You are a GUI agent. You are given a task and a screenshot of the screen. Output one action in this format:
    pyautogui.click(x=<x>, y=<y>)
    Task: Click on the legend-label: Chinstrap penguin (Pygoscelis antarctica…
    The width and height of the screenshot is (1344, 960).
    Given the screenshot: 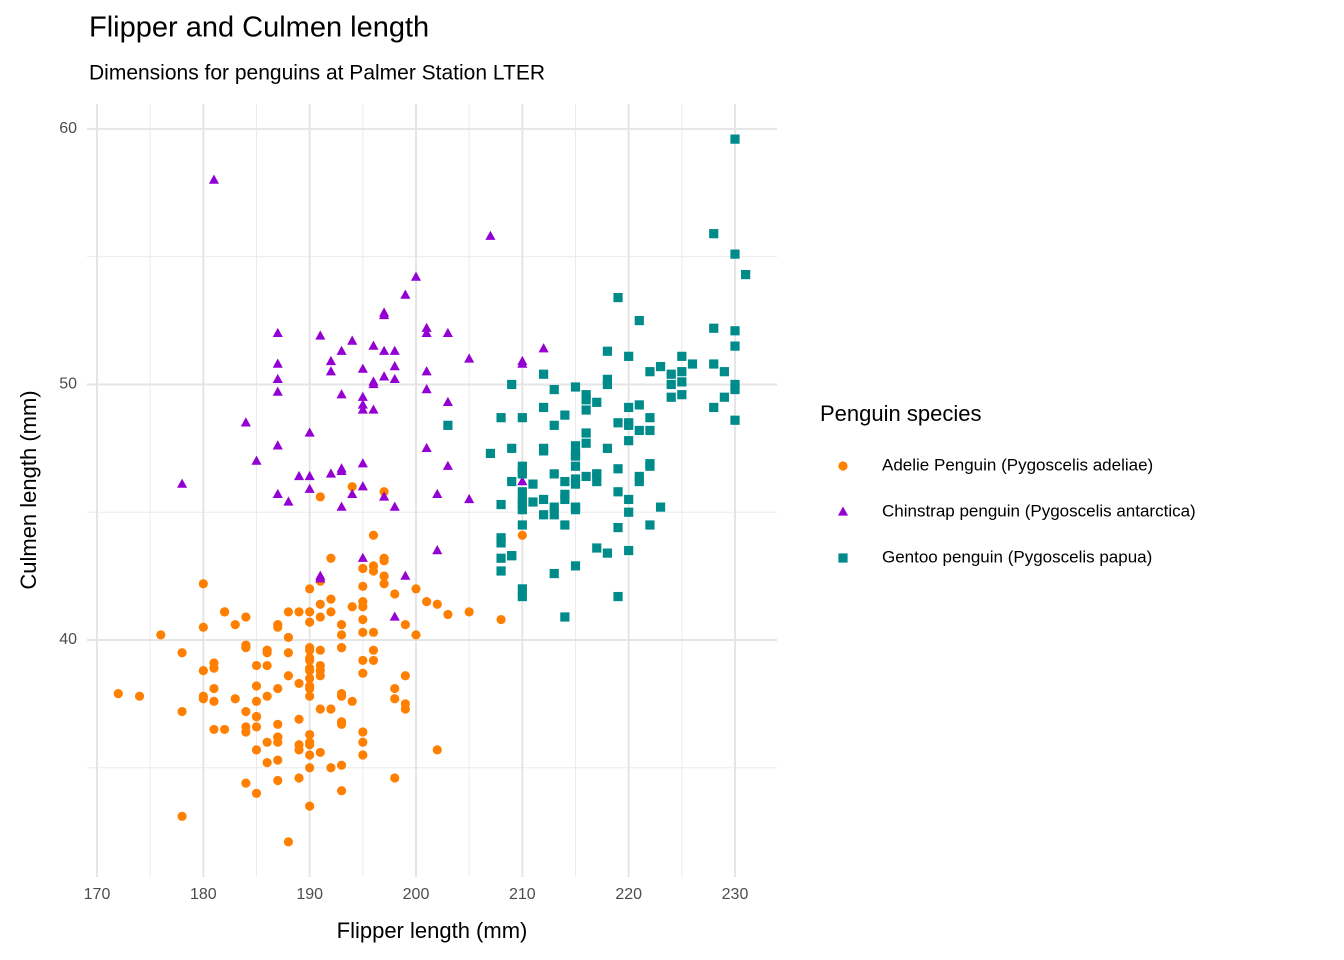 What is the action you would take?
    pyautogui.click(x=1039, y=510)
    